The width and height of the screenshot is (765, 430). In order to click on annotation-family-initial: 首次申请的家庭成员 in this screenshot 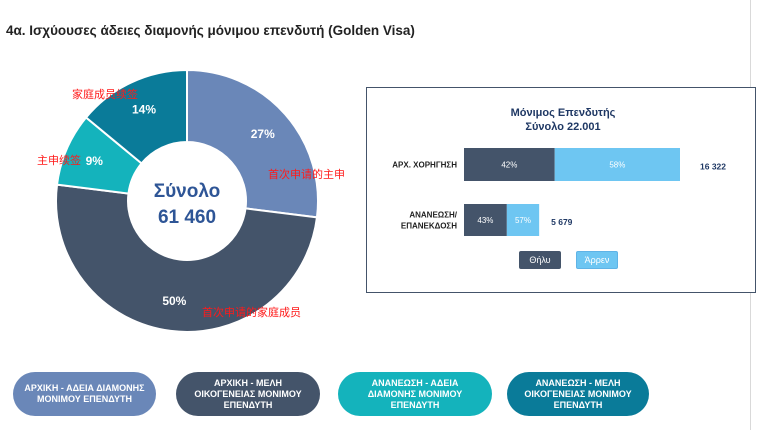, I will do `click(251, 312)`.